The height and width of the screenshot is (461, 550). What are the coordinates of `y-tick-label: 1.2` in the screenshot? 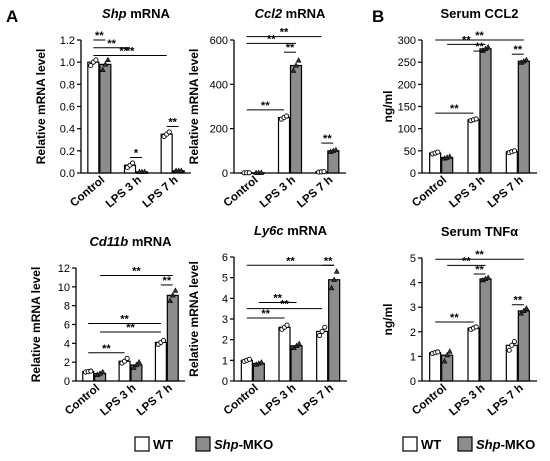 It's located at (67, 41).